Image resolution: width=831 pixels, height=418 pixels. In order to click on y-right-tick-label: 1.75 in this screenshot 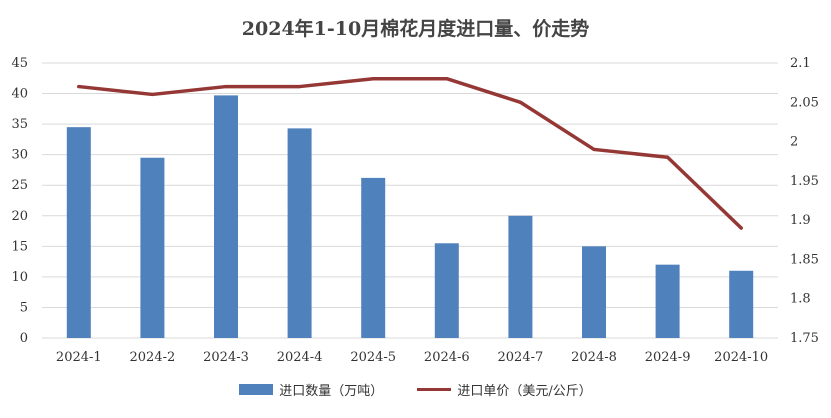, I will do `click(804, 338)`.